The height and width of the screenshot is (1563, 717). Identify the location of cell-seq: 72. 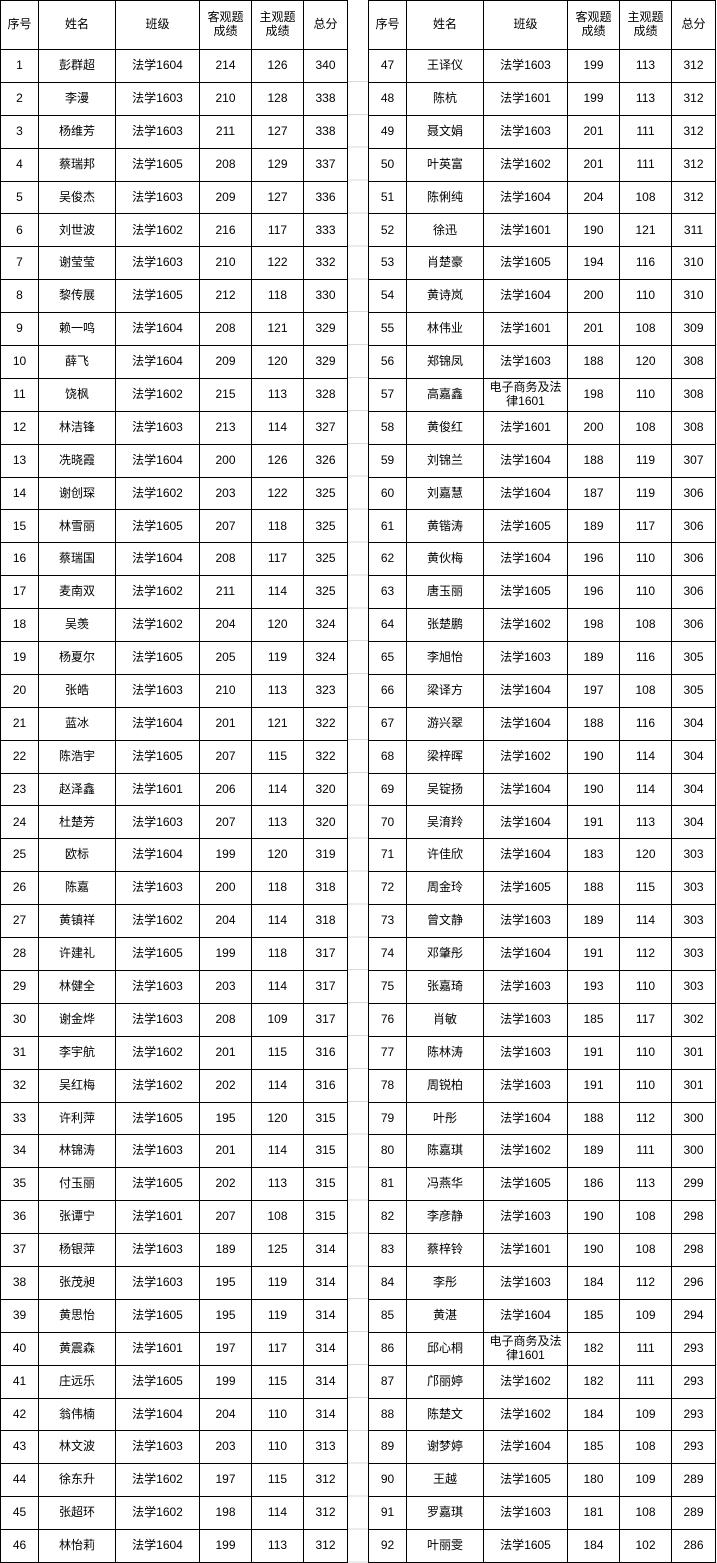
(387, 888).